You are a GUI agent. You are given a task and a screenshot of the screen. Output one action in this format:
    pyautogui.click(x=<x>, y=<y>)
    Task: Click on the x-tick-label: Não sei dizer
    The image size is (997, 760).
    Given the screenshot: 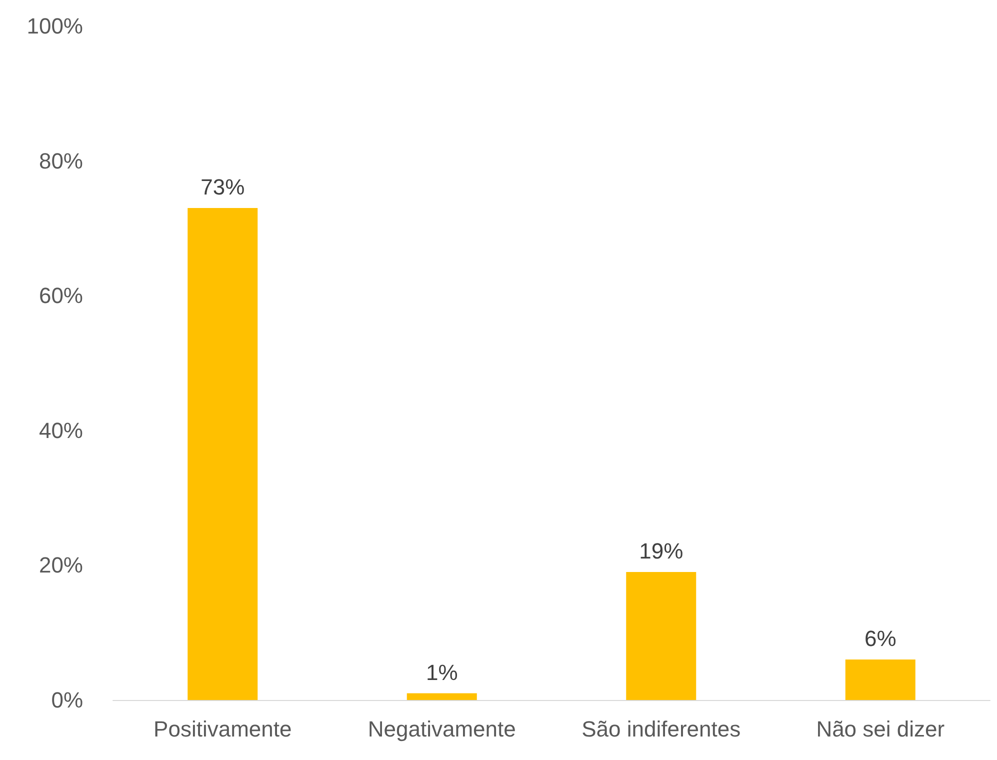 What is the action you would take?
    pyautogui.click(x=880, y=729)
    